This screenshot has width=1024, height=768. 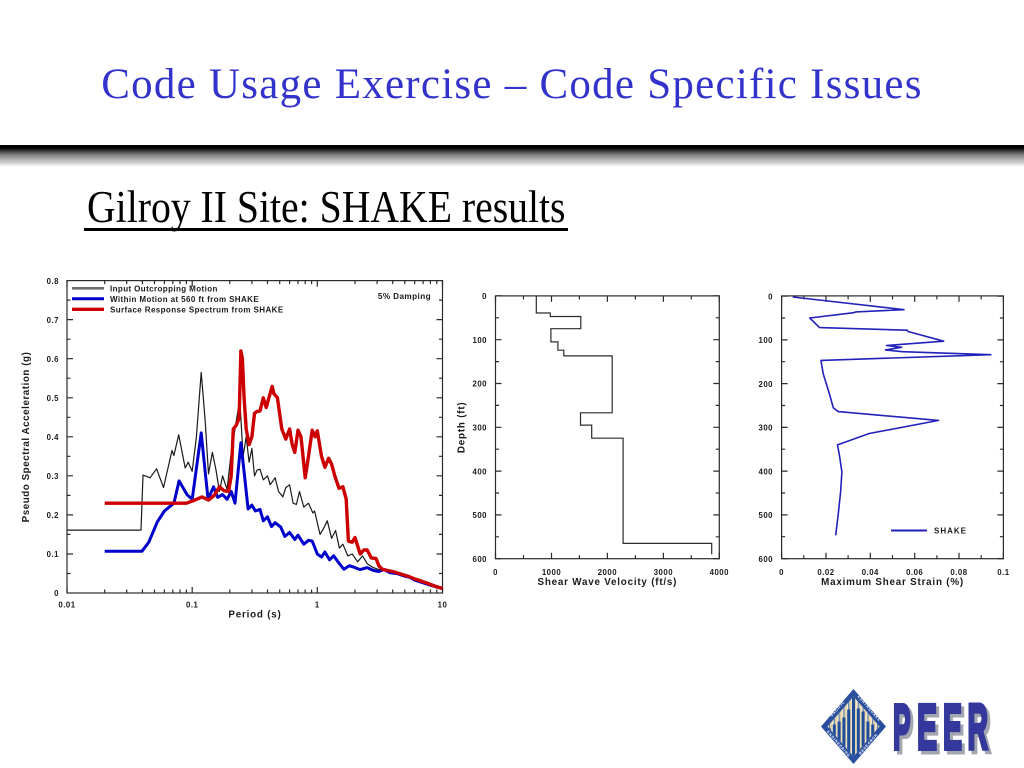 What do you see at coordinates (53, 359) in the screenshot?
I see `svg-text: 0.6` at bounding box center [53, 359].